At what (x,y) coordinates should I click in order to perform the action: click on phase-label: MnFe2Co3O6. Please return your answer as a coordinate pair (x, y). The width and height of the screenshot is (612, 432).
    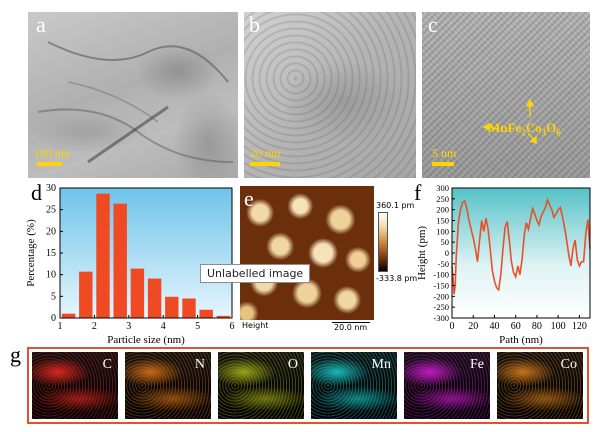
    Looking at the image, I should click on (524, 129).